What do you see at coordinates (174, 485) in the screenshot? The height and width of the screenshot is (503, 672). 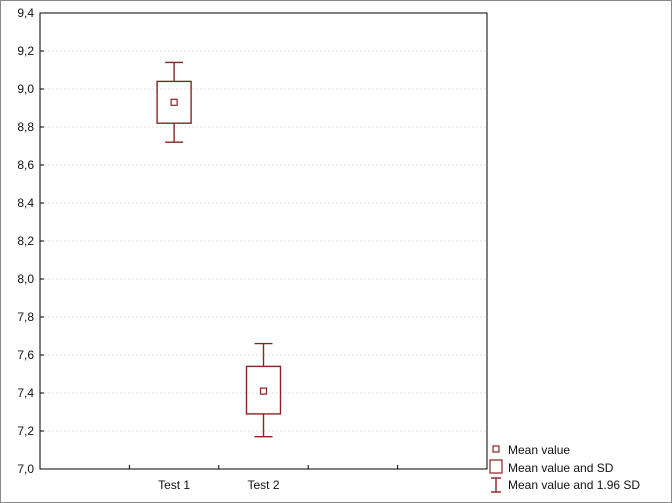 I see `x-tick-label: Test 1` at bounding box center [174, 485].